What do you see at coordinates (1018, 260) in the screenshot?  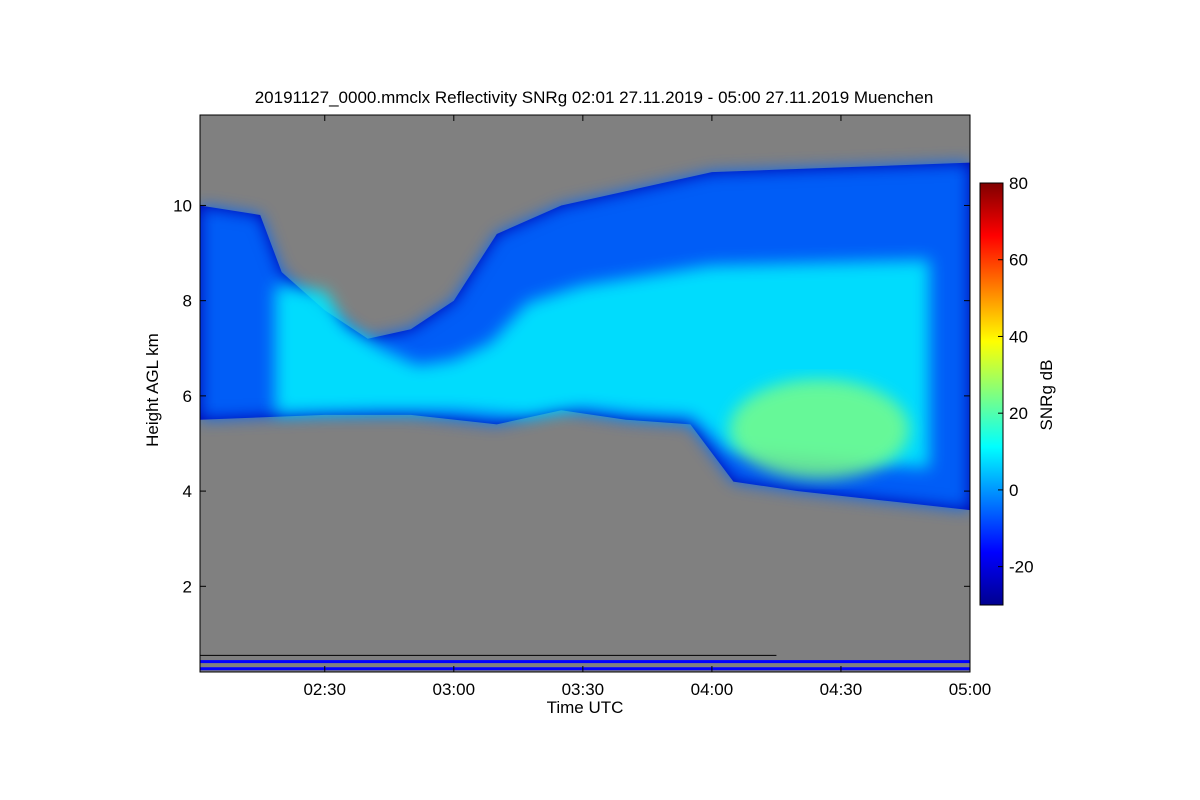 I see `colorbar-tick-label: 60` at bounding box center [1018, 260].